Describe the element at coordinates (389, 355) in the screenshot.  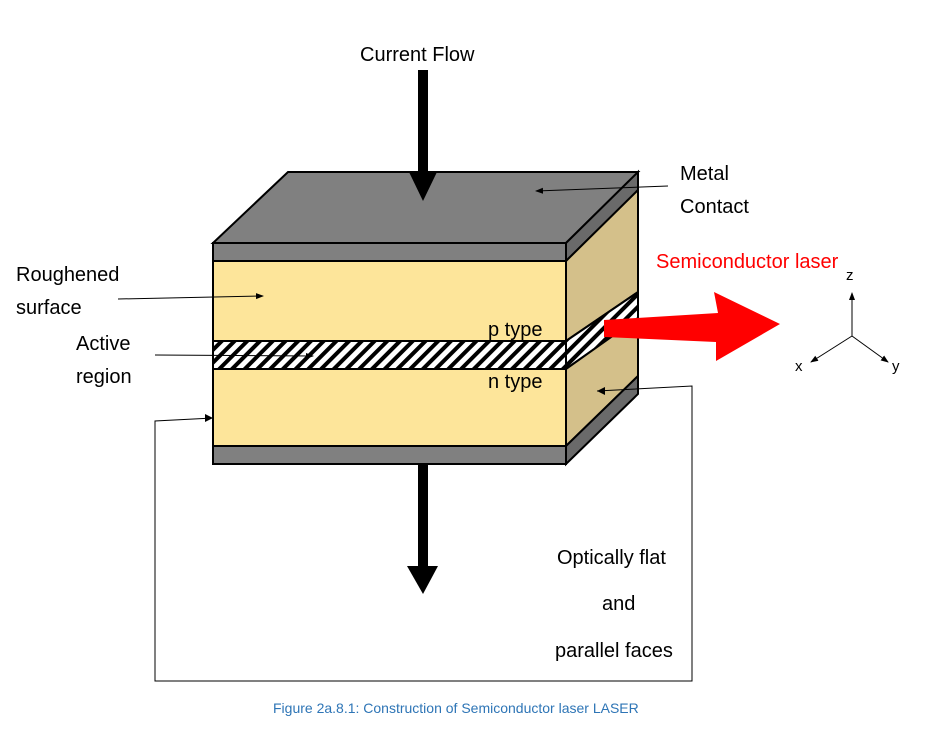
I see `active-region-front` at that location.